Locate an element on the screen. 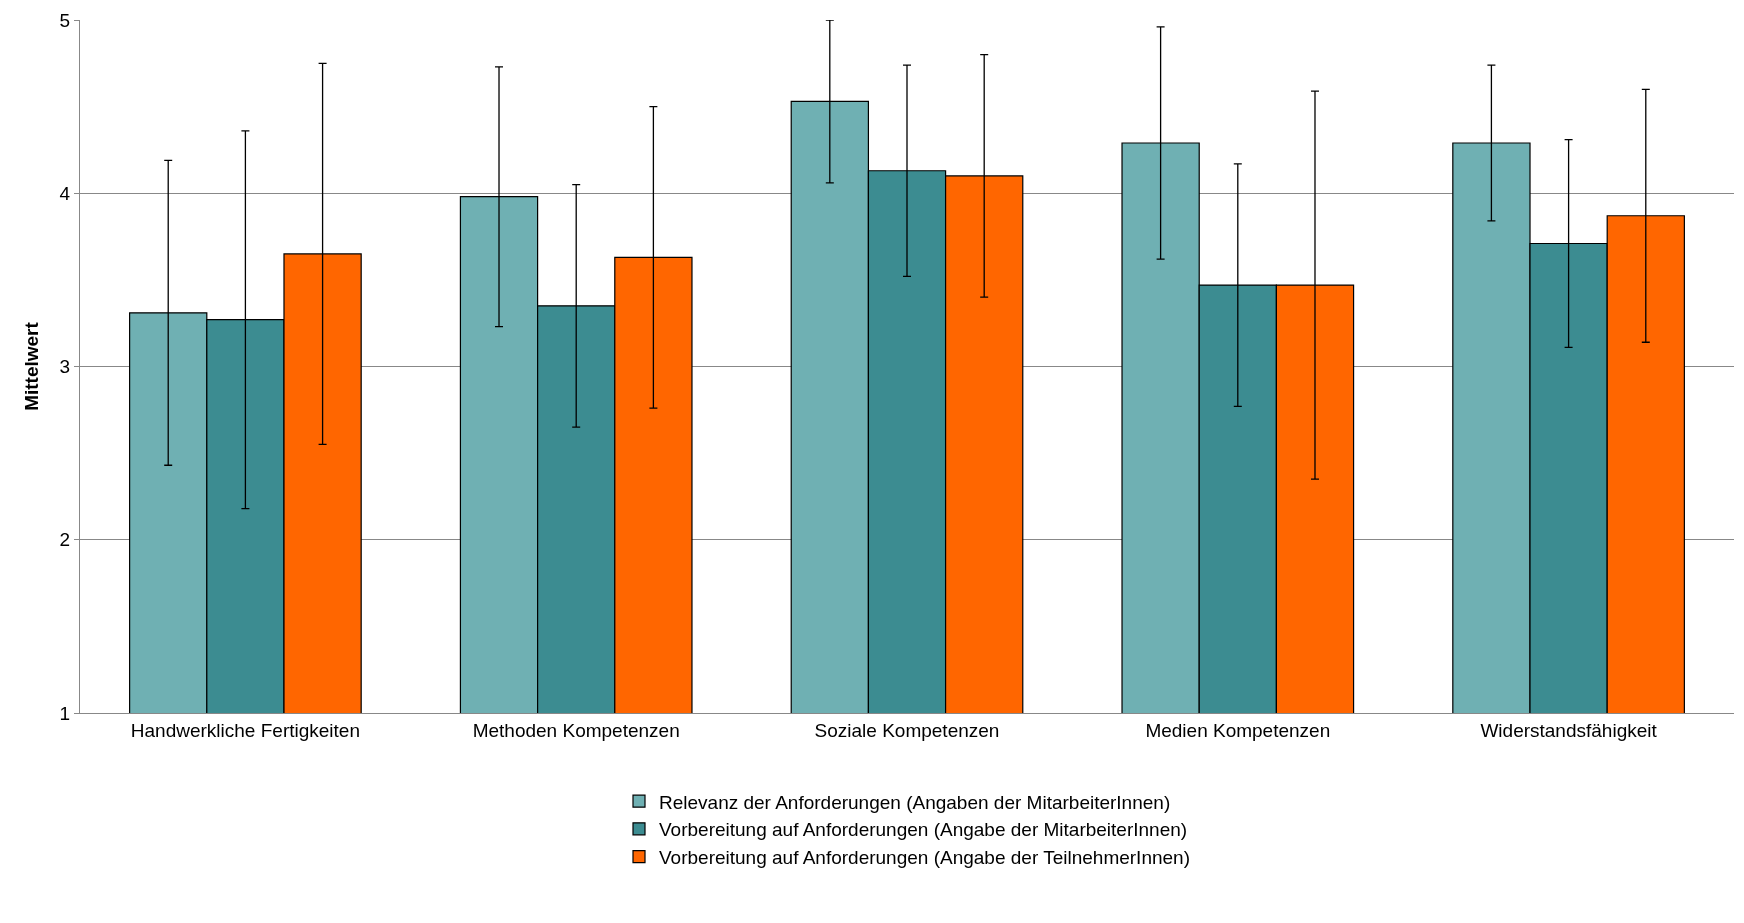  y-axis-title: Mittelwert is located at coordinates (32, 366).